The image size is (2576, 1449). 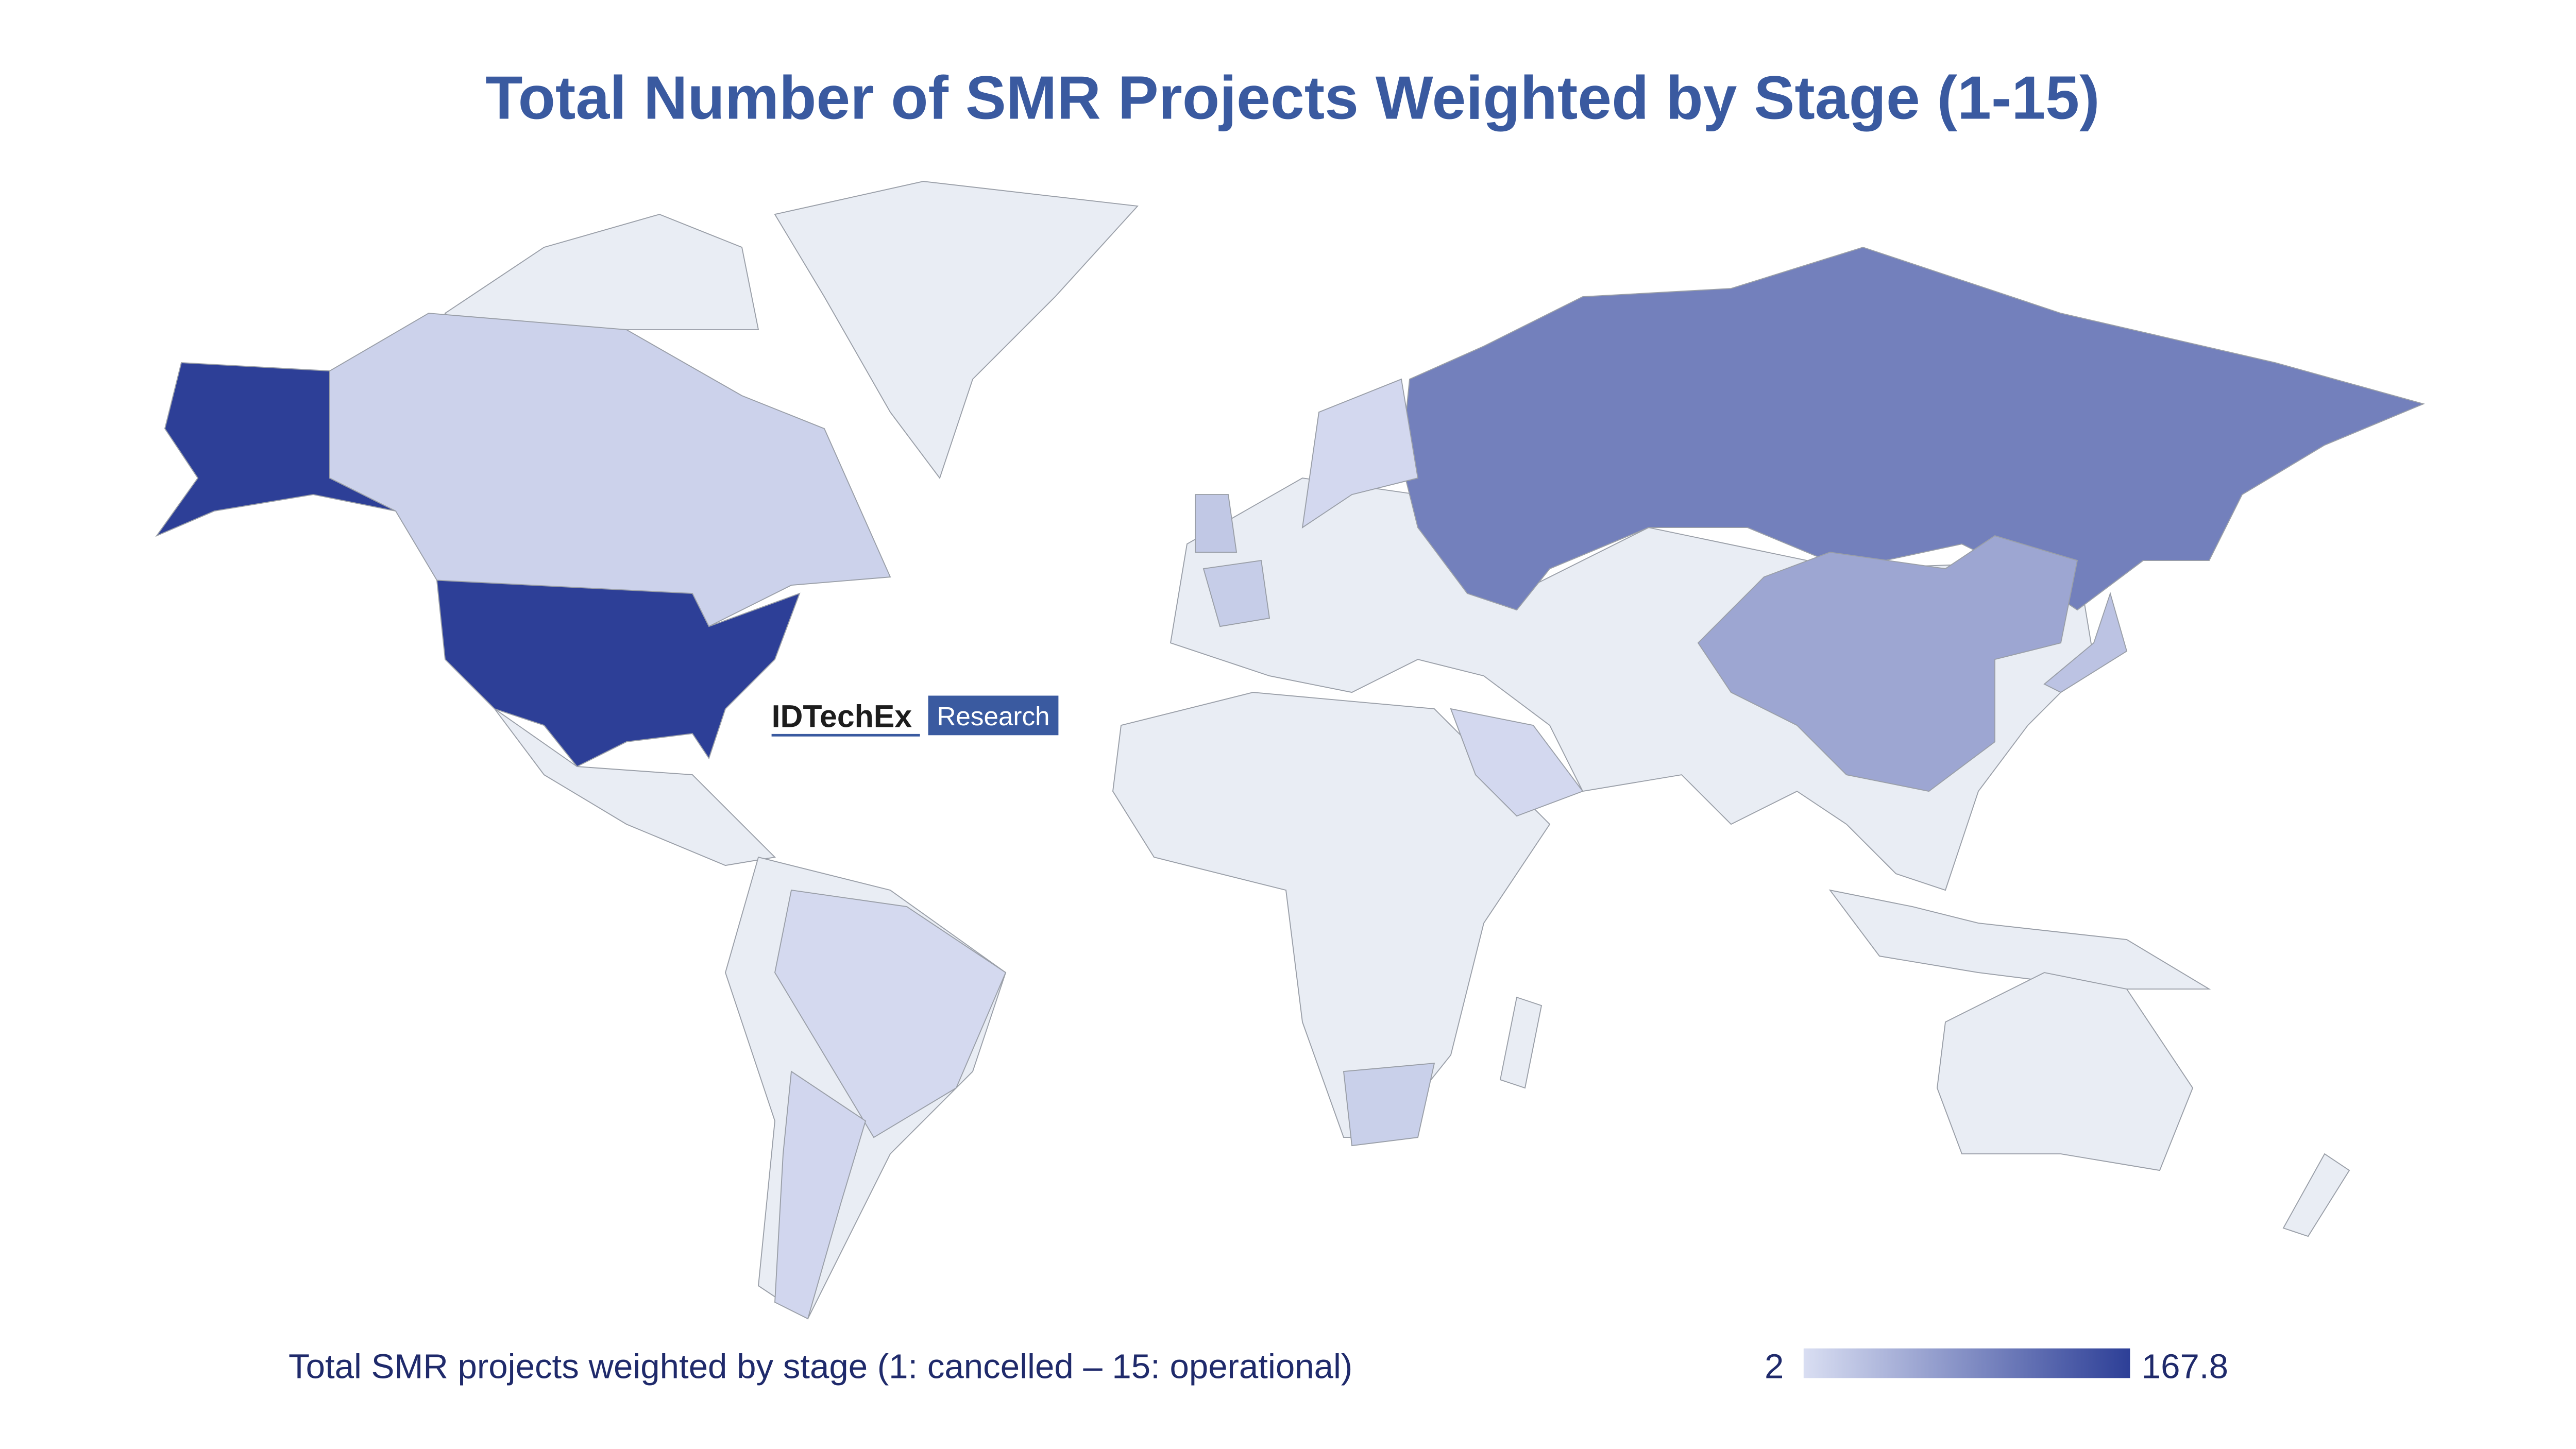 What do you see at coordinates (1774, 1366) in the screenshot?
I see `colorbar-min: 2` at bounding box center [1774, 1366].